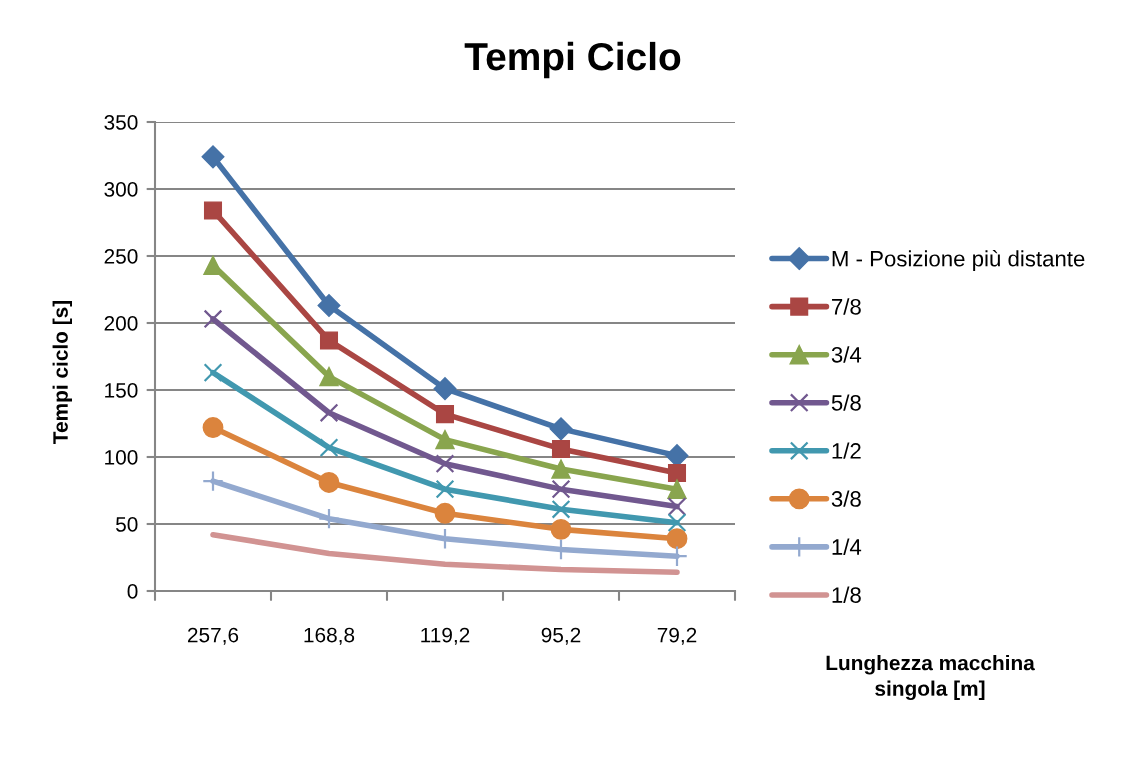 The image size is (1133, 762). What do you see at coordinates (846, 498) in the screenshot?
I see `legend-label: 3/8` at bounding box center [846, 498].